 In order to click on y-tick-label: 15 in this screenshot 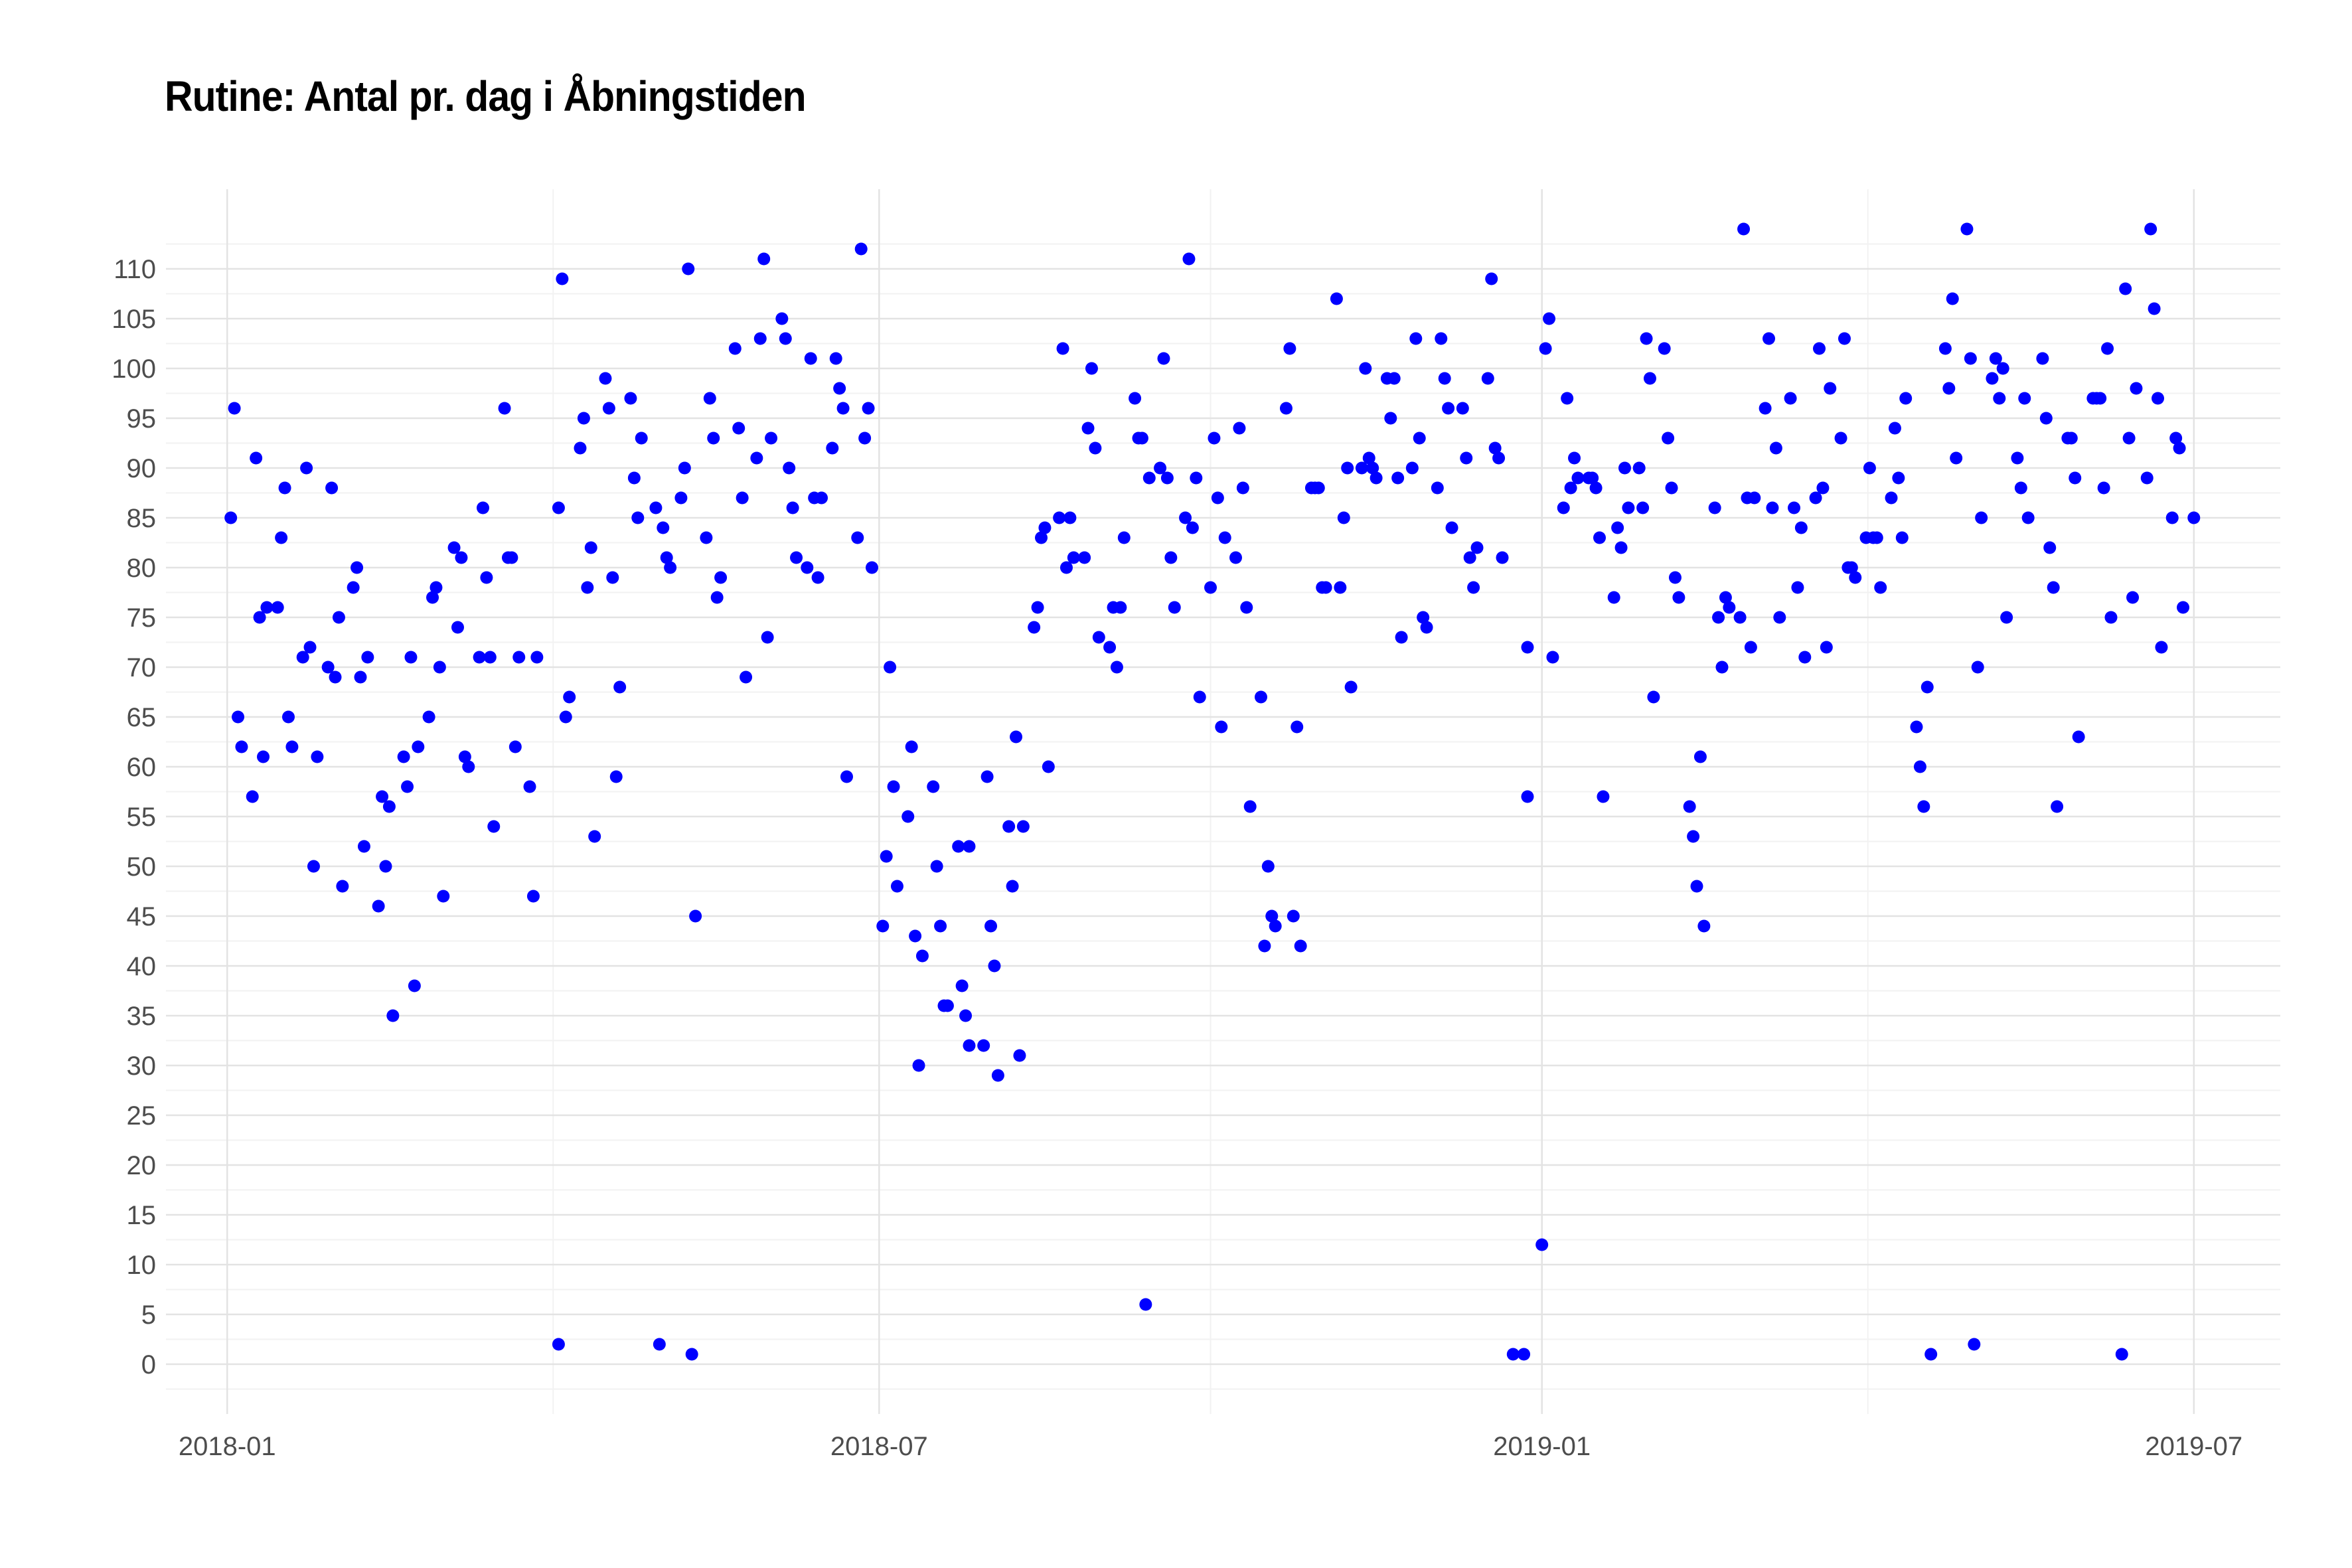, I will do `click(142, 1216)`.